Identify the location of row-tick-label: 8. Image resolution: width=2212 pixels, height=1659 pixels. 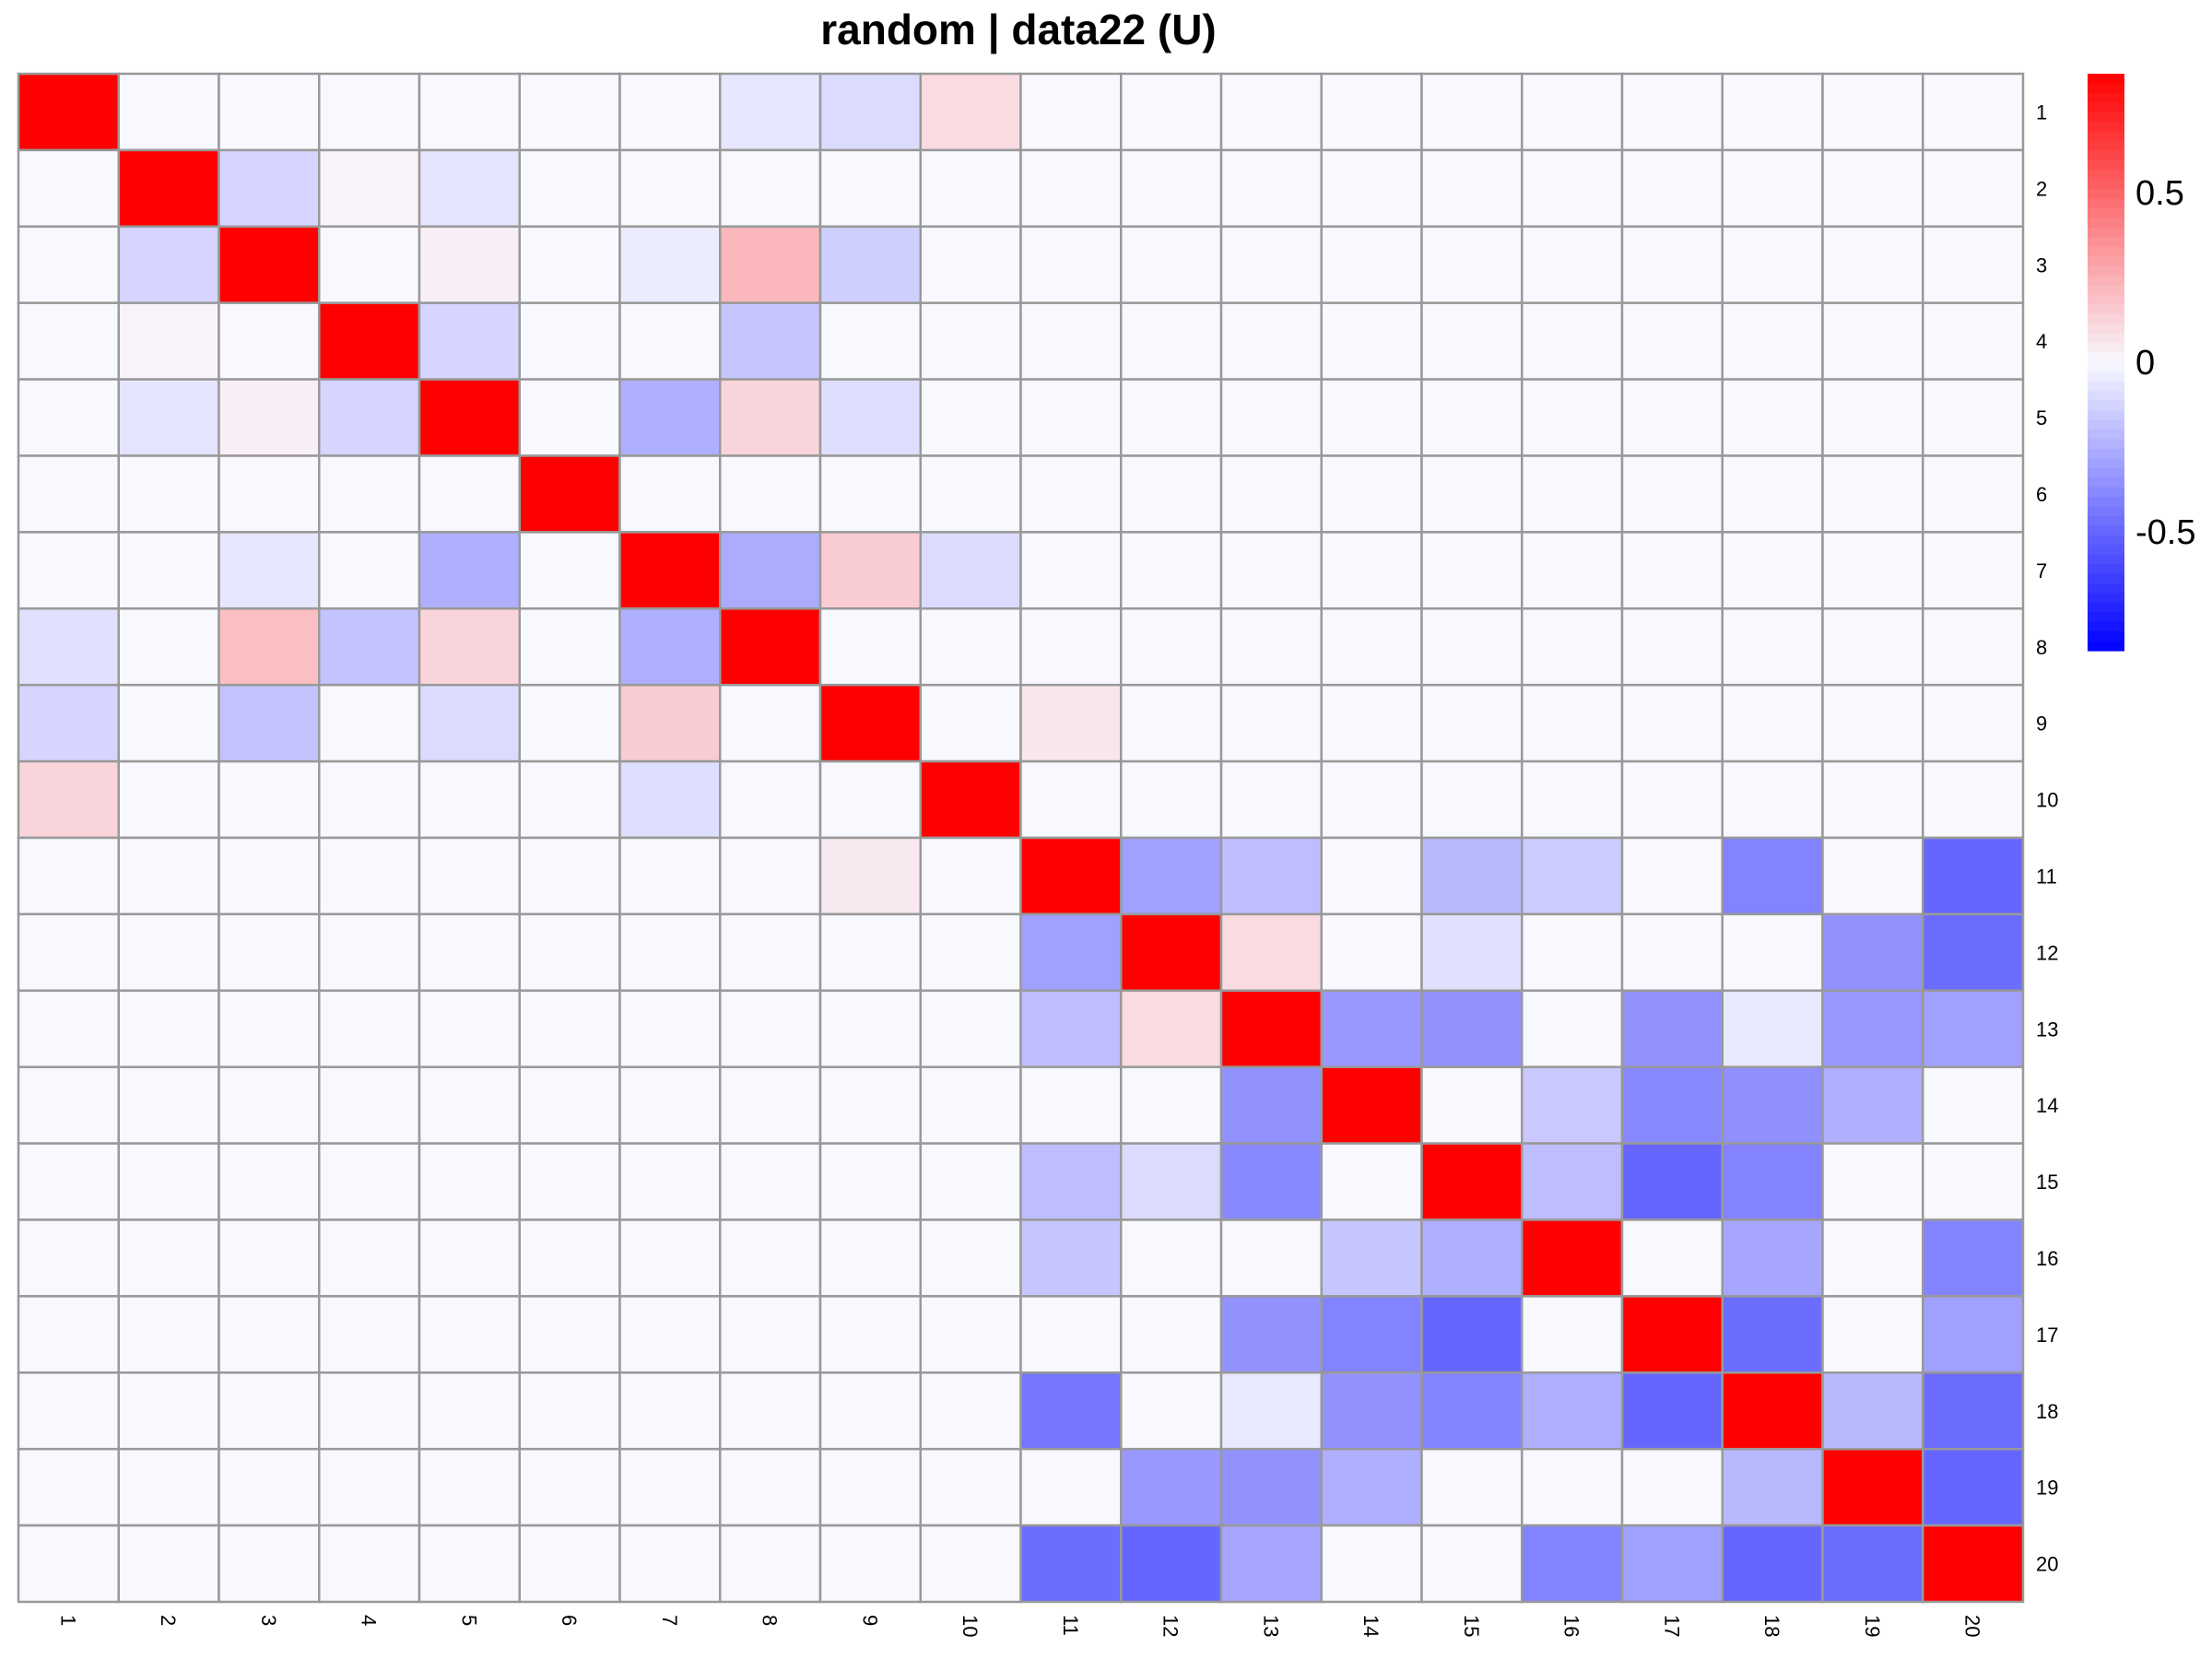
(2041, 647).